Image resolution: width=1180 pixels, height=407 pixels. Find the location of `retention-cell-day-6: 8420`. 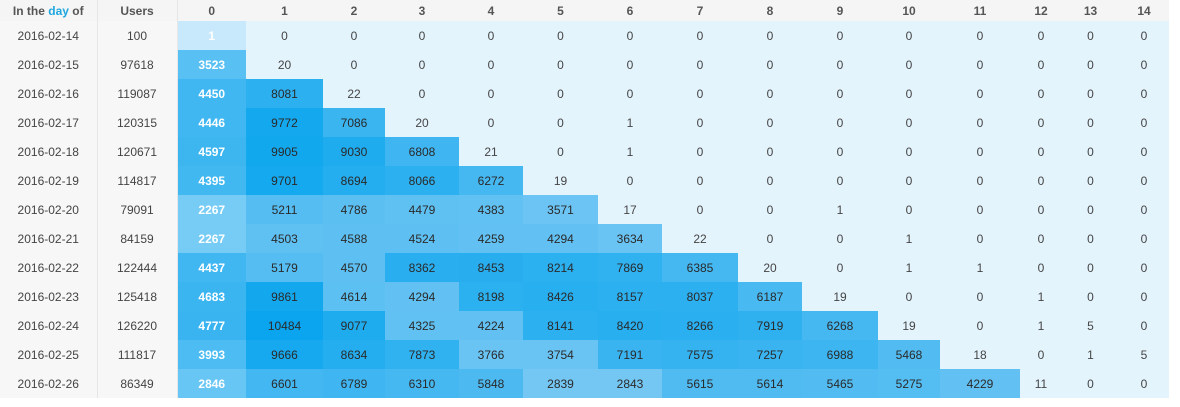

retention-cell-day-6: 8420 is located at coordinates (630, 325).